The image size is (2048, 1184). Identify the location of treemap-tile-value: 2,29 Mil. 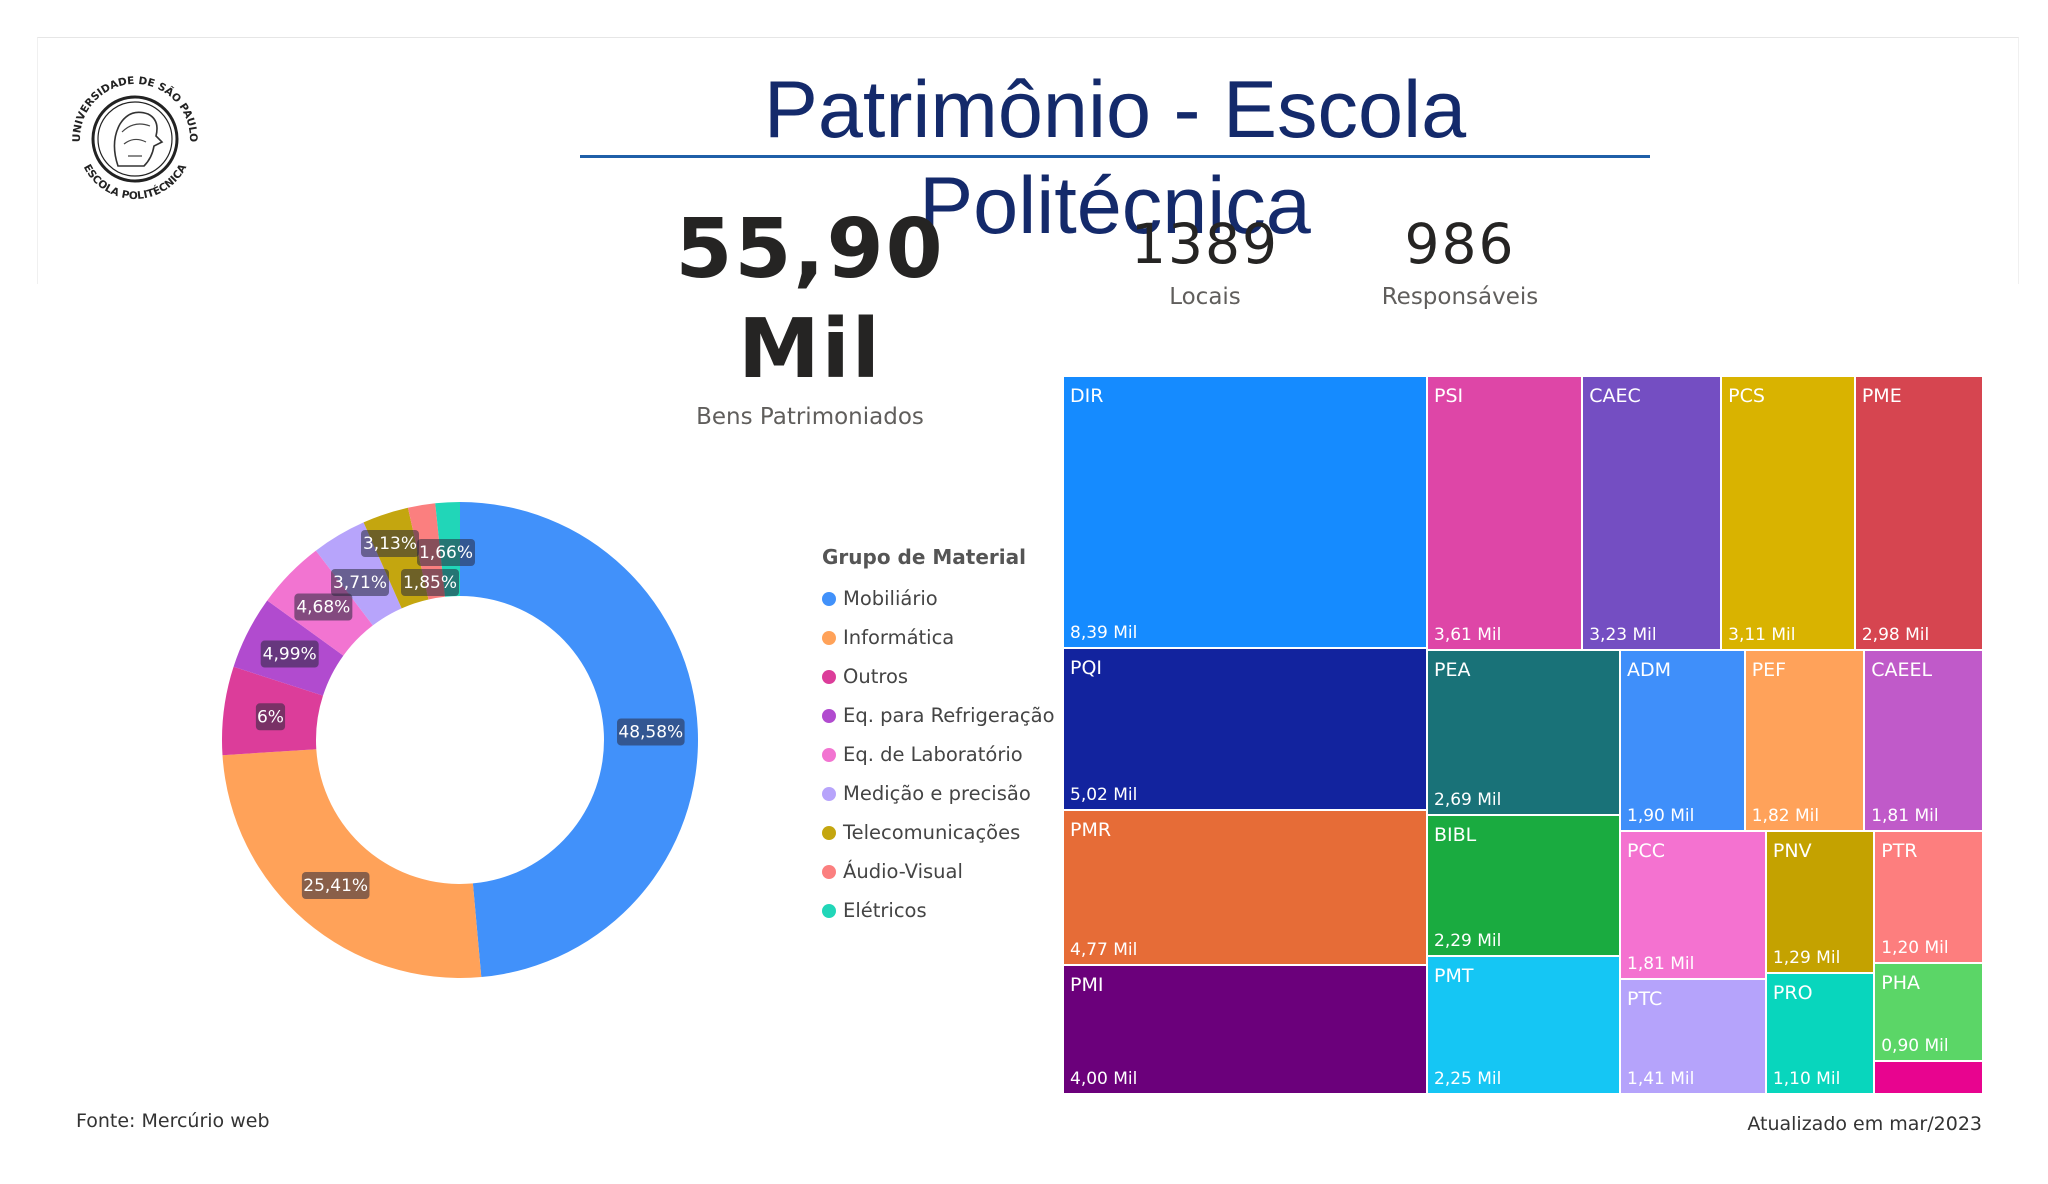
(1468, 940).